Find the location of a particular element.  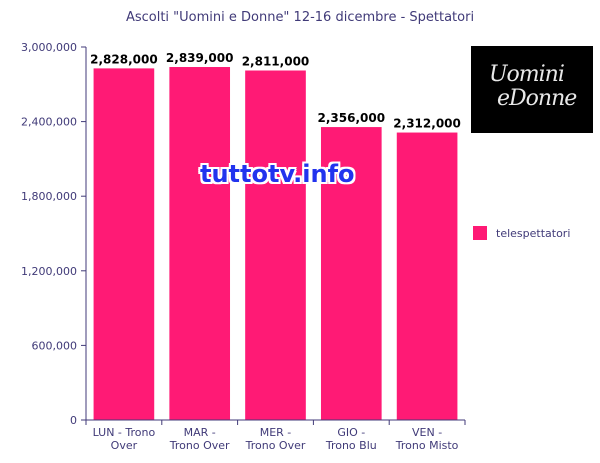

legend: telespettatori is located at coordinates (521, 233).